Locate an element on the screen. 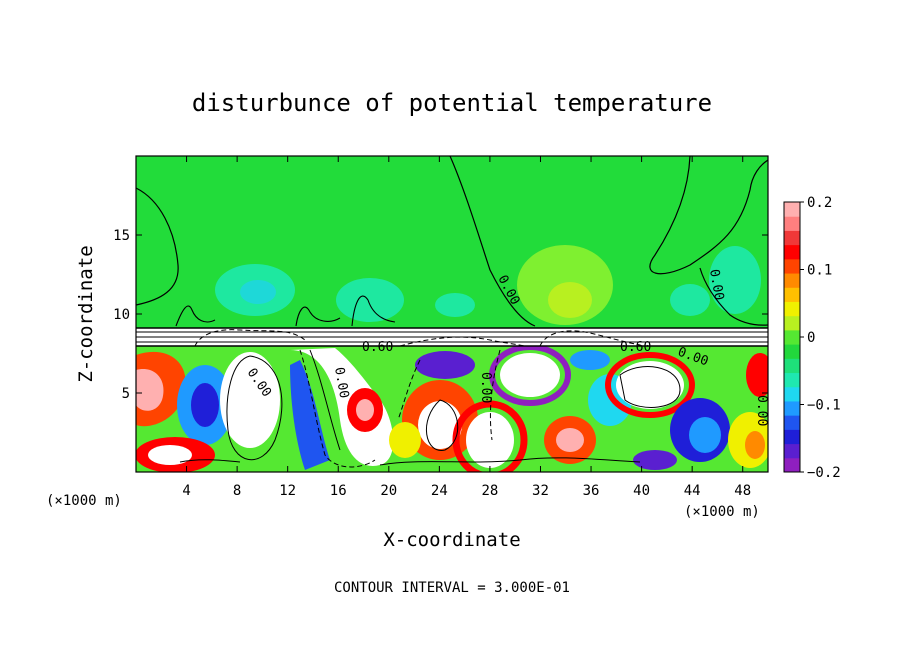 The height and width of the screenshot is (654, 904). z-unit-note: (×1000 m) is located at coordinates (722, 512).